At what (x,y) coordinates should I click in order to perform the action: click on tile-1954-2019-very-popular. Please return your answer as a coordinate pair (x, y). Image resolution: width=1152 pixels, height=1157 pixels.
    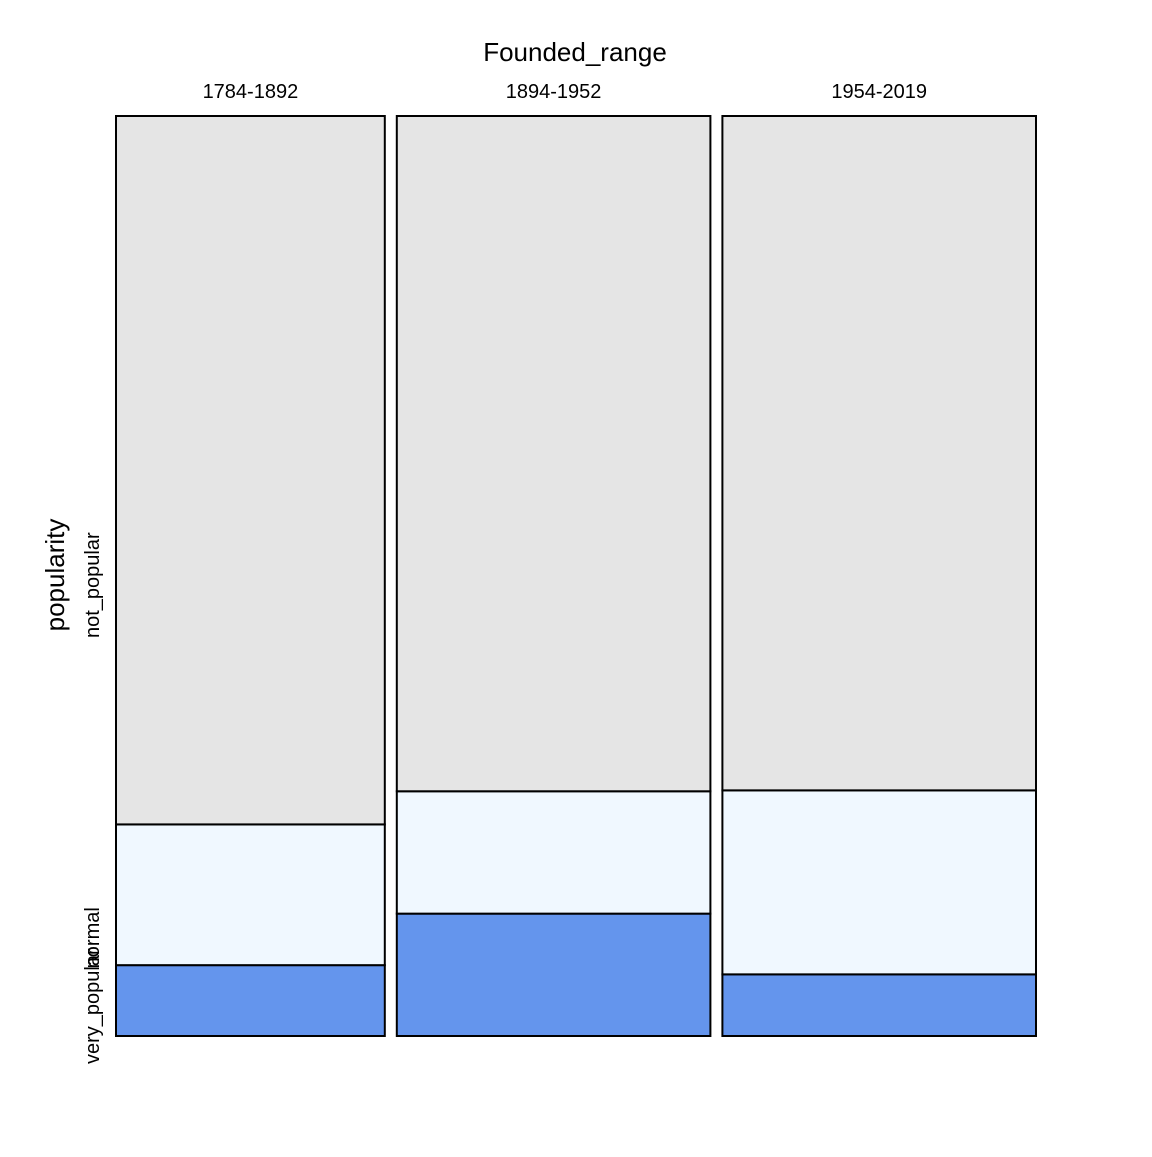
    Looking at the image, I should click on (879, 1005).